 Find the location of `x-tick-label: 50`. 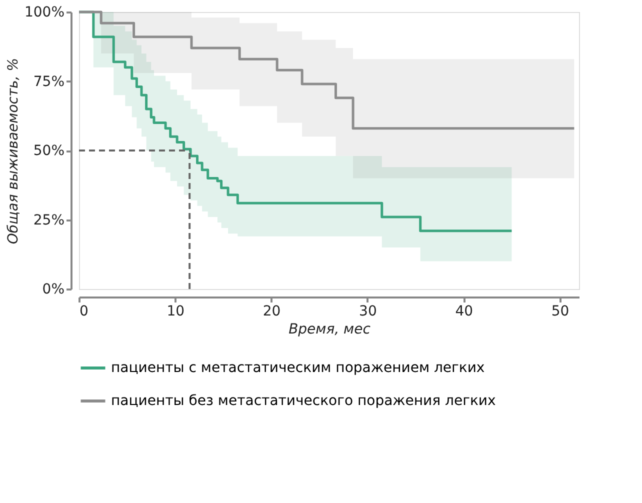

x-tick-label: 50 is located at coordinates (560, 312).